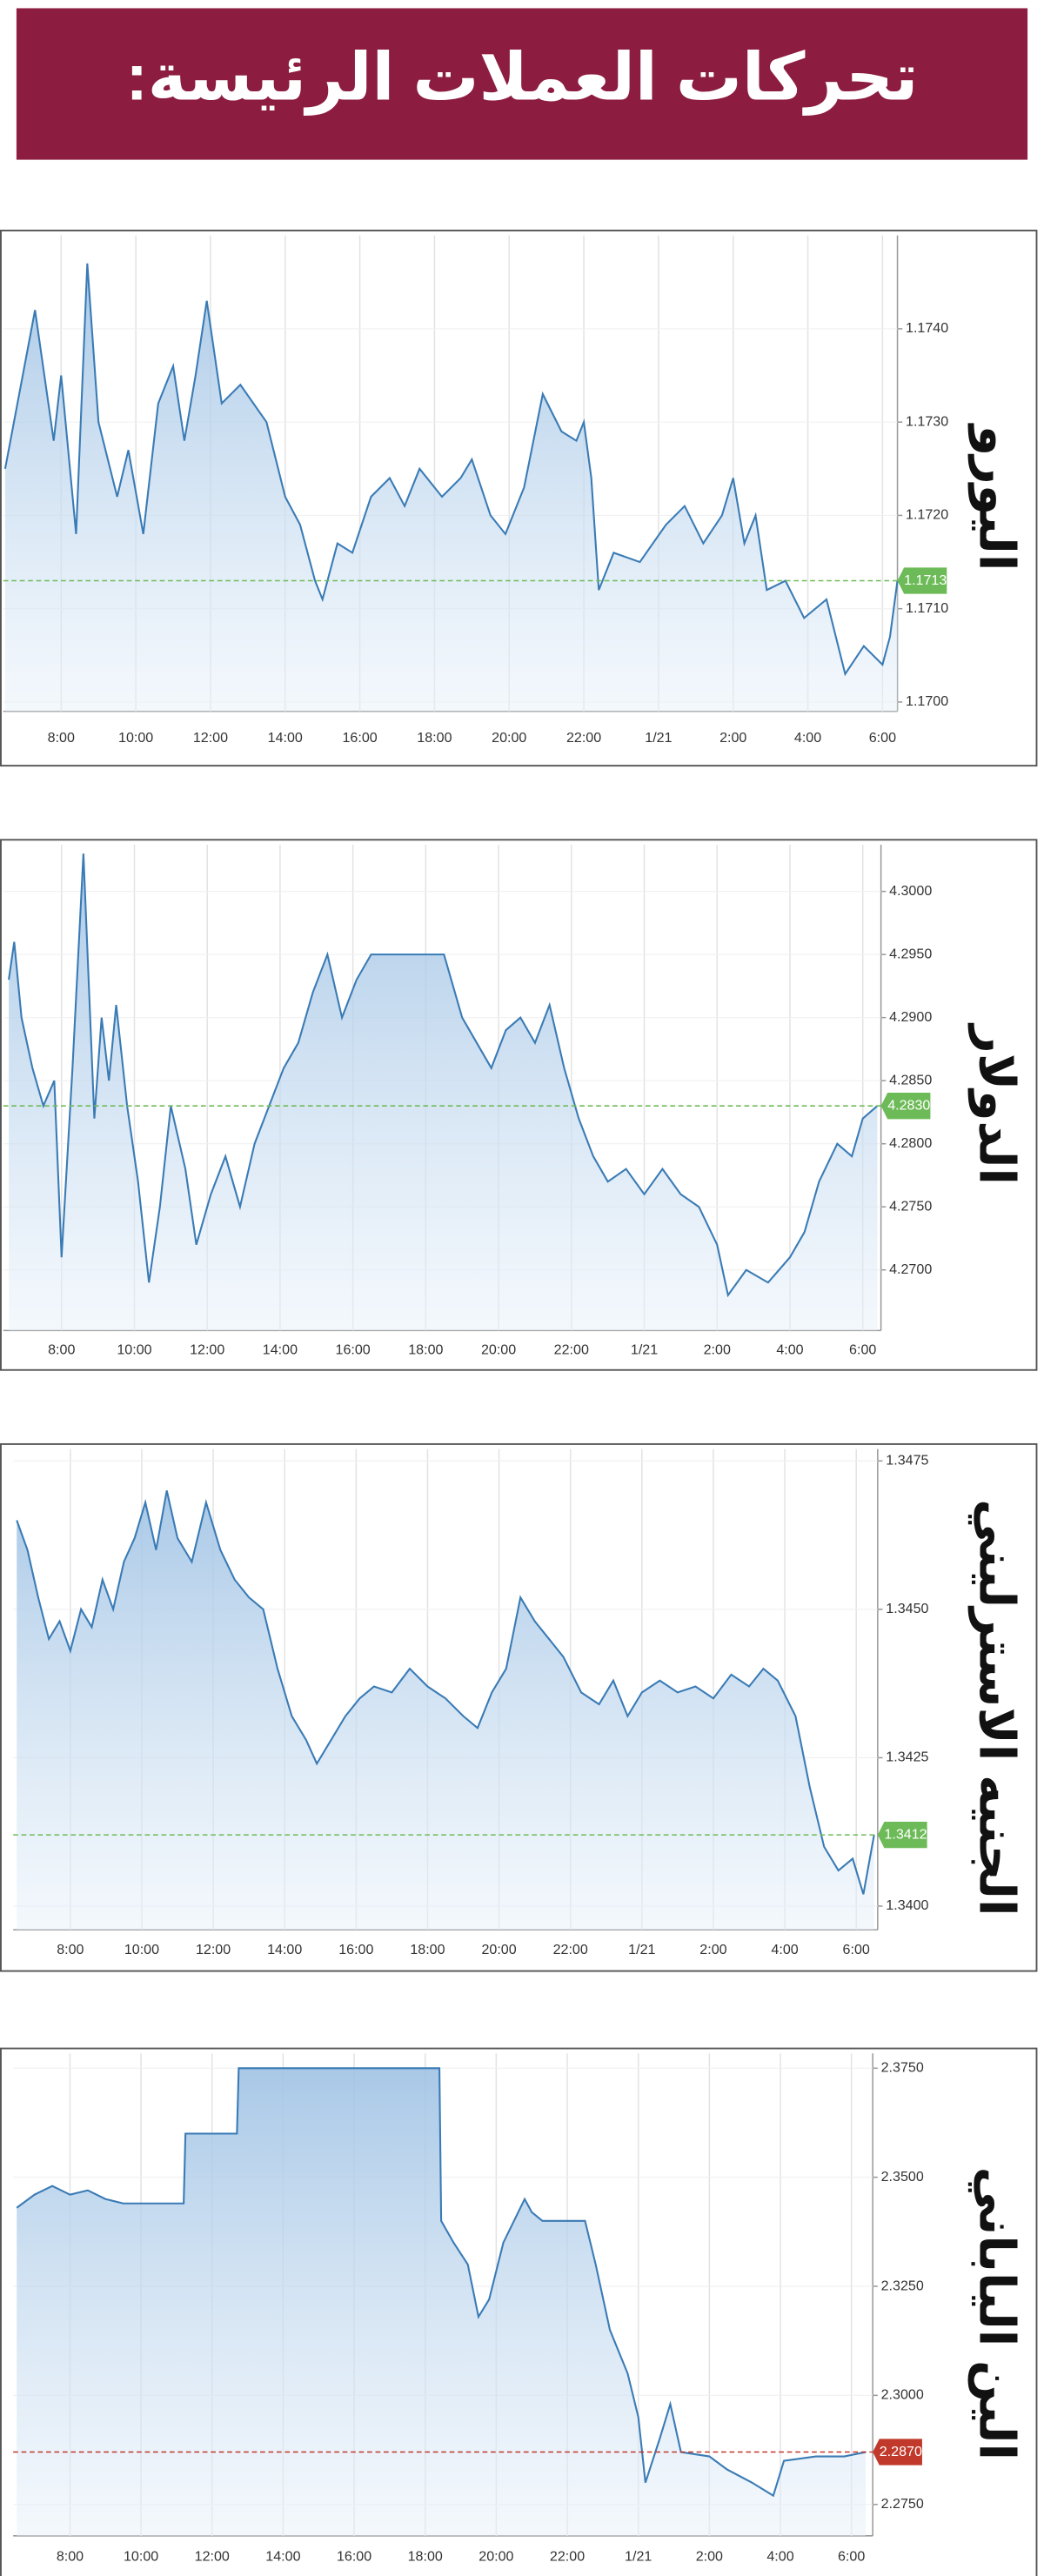  Describe the element at coordinates (910, 1143) in the screenshot. I see `y-tick-label: 4.2800` at that location.